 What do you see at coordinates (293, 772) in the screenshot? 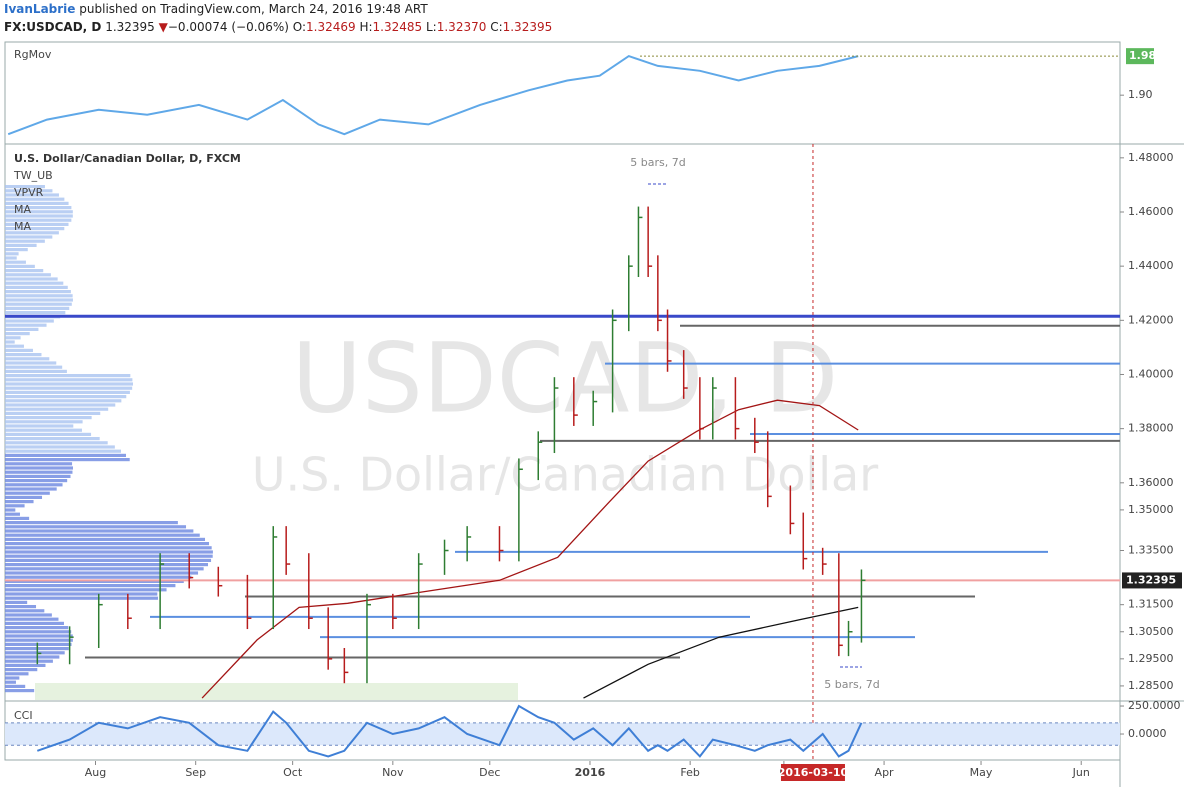
I see `x-tick-label: Oct` at bounding box center [293, 772].